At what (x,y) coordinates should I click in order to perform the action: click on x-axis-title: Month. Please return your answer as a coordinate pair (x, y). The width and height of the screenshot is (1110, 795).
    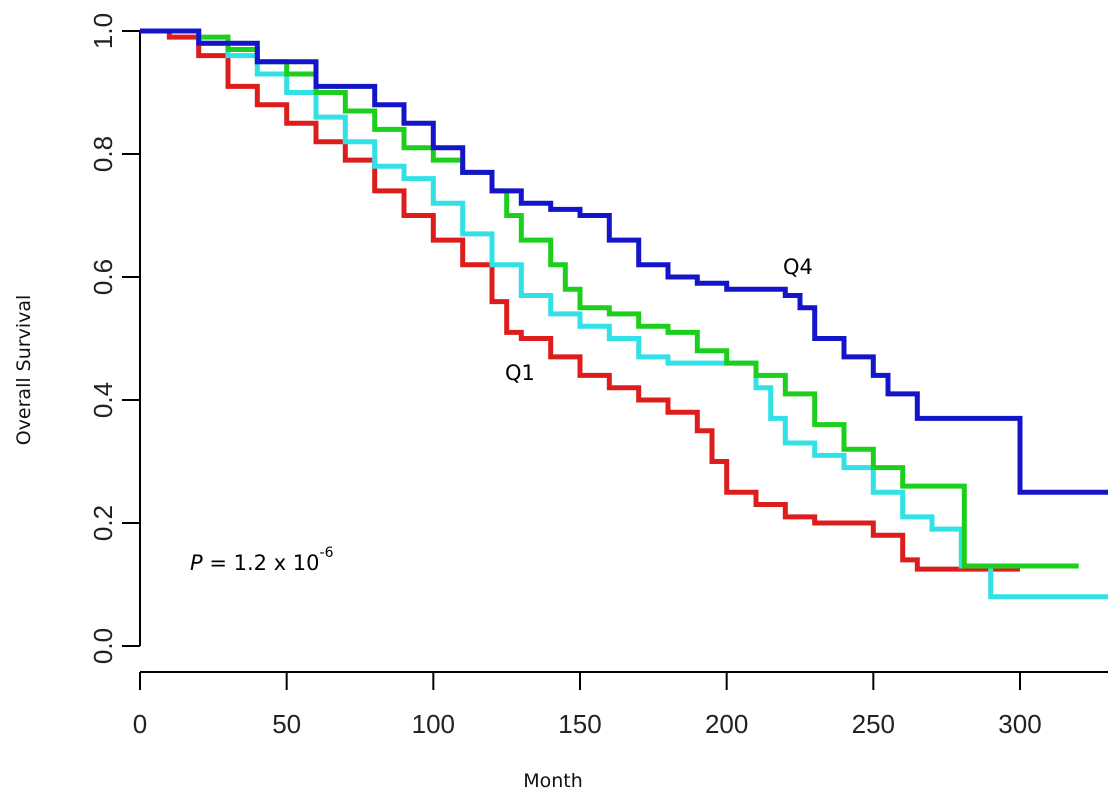
    Looking at the image, I should click on (553, 781).